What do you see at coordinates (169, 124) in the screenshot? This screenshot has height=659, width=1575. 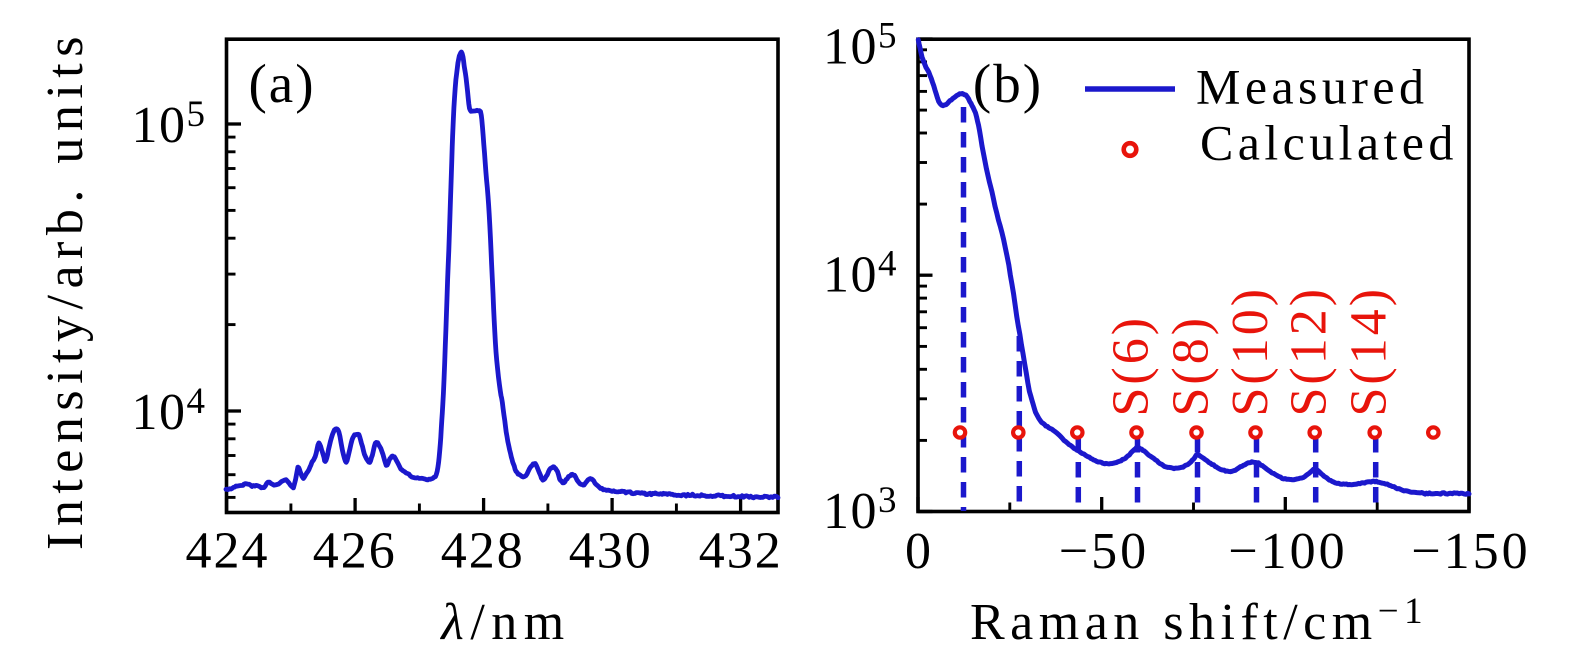 I see `svg-text: 10⁵` at bounding box center [169, 124].